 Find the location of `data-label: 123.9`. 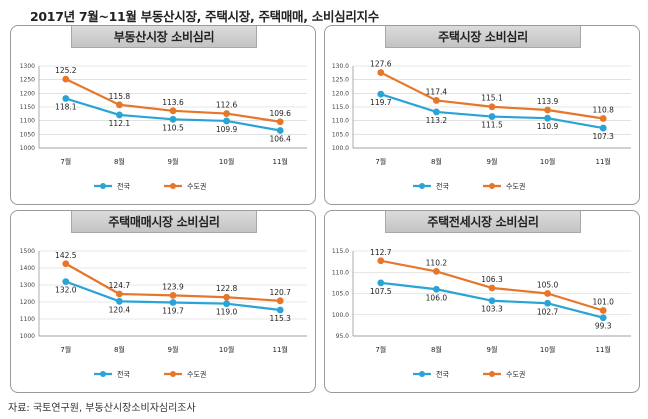

data-label: 123.9 is located at coordinates (173, 286).